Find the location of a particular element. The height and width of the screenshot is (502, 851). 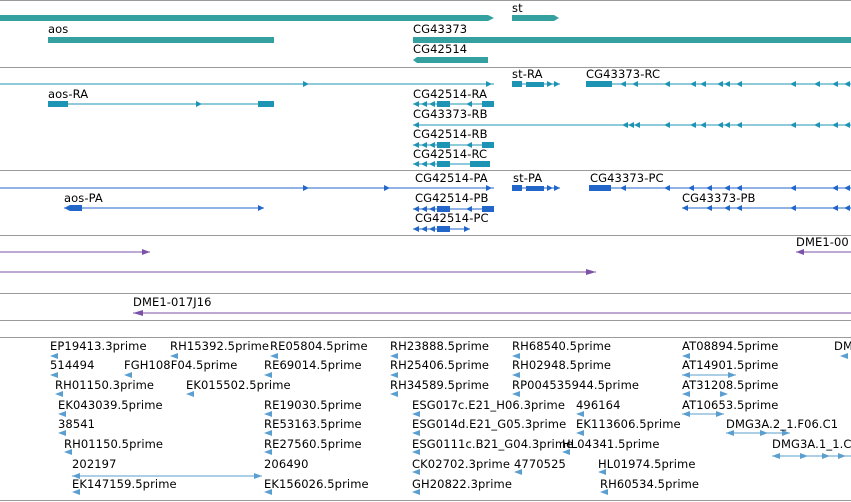

transcript-label-aos-ra: aos-RA is located at coordinates (68, 94).